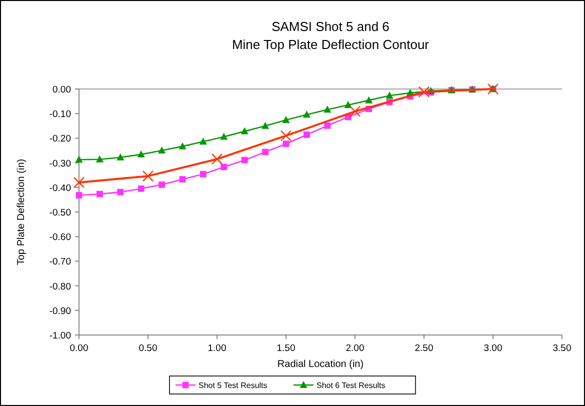 The image size is (585, 406). I want to click on chart-subtitle: Mine Top Plate Deflection Contour, so click(331, 44).